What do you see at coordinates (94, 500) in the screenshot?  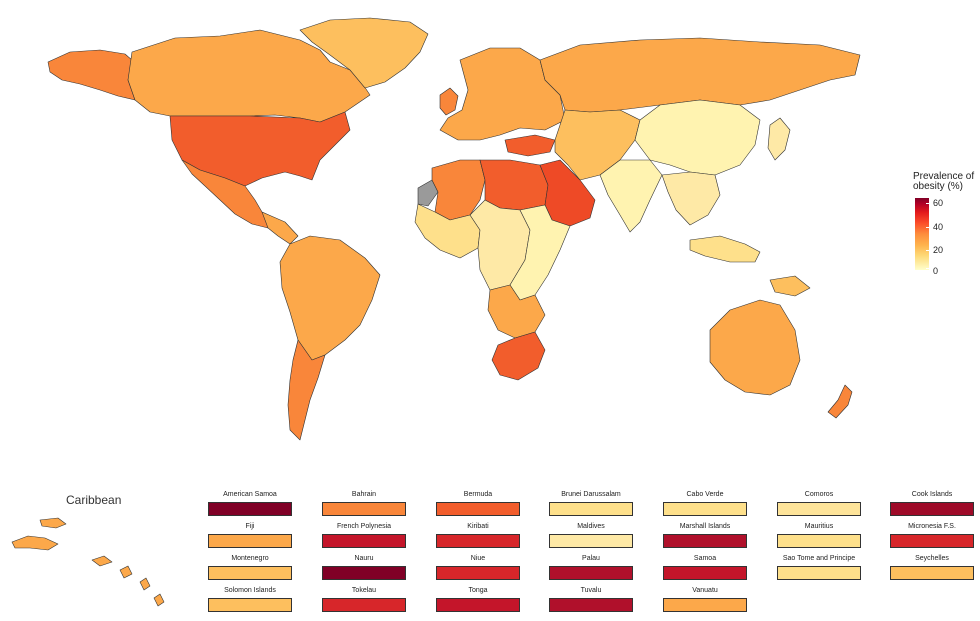 I see `caribbean-inset-title: Caribbean` at bounding box center [94, 500].